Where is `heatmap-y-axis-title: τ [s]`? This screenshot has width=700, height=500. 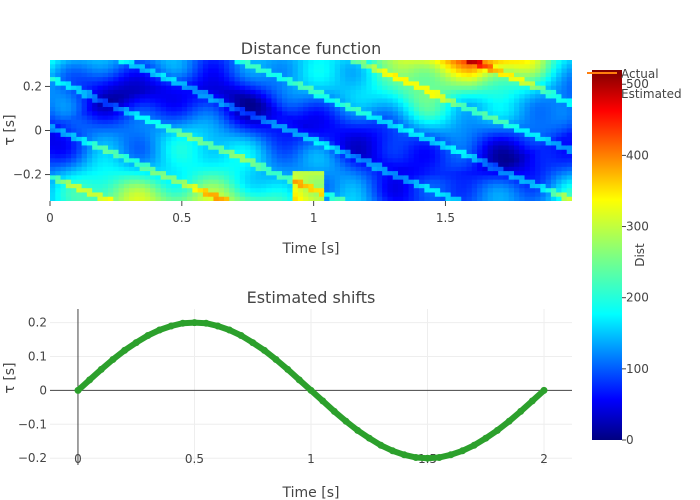 heatmap-y-axis-title: τ [s] is located at coordinates (10, 129).